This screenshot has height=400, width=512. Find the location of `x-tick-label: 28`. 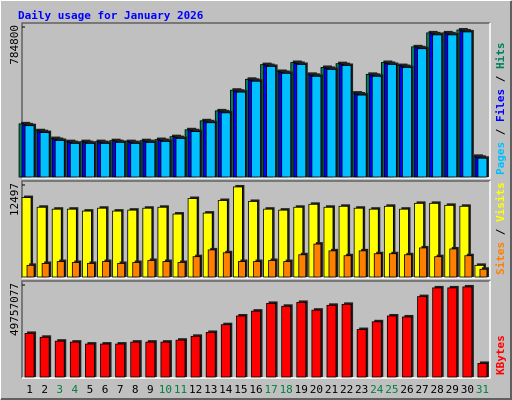

x-tick-label: 28 is located at coordinates (437, 389).